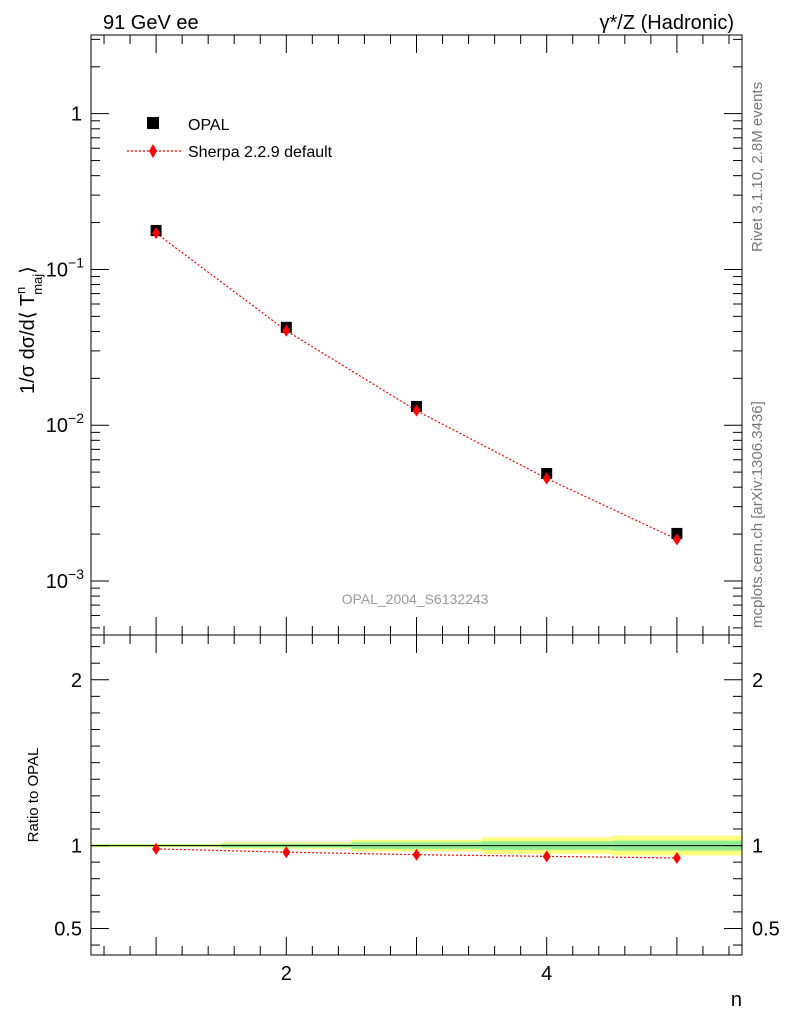 The height and width of the screenshot is (1024, 786). What do you see at coordinates (153, 123) in the screenshot?
I see `legend-opal-marker` at bounding box center [153, 123].